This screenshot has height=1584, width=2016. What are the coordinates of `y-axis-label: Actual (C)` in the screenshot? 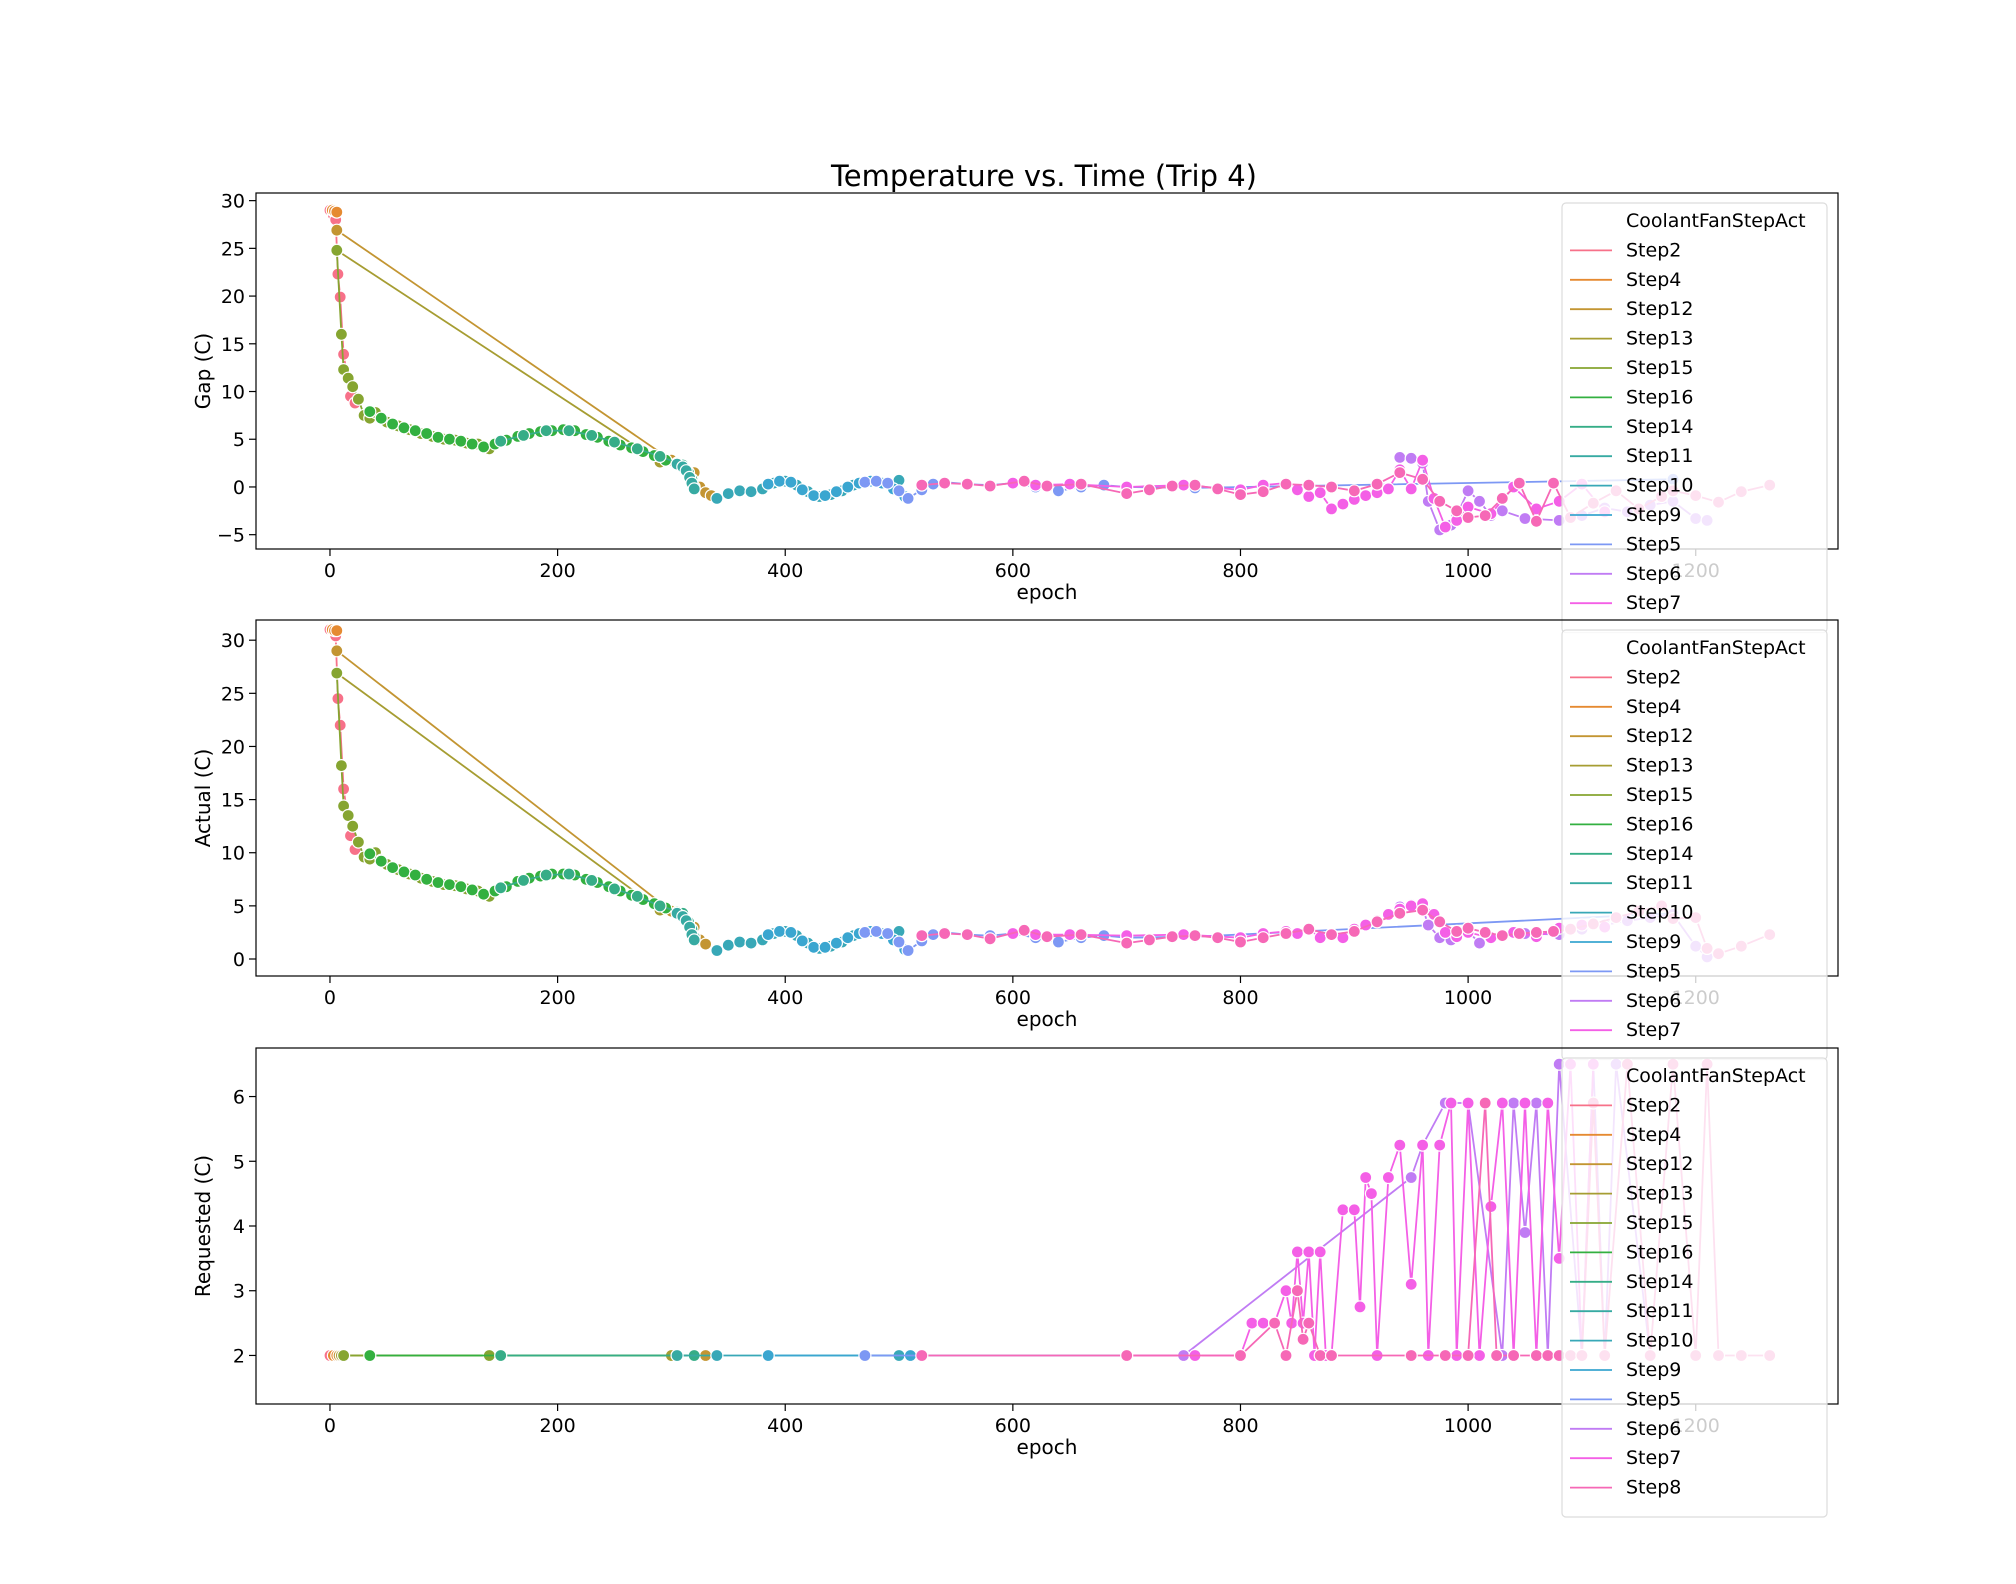 It's located at (203, 798).